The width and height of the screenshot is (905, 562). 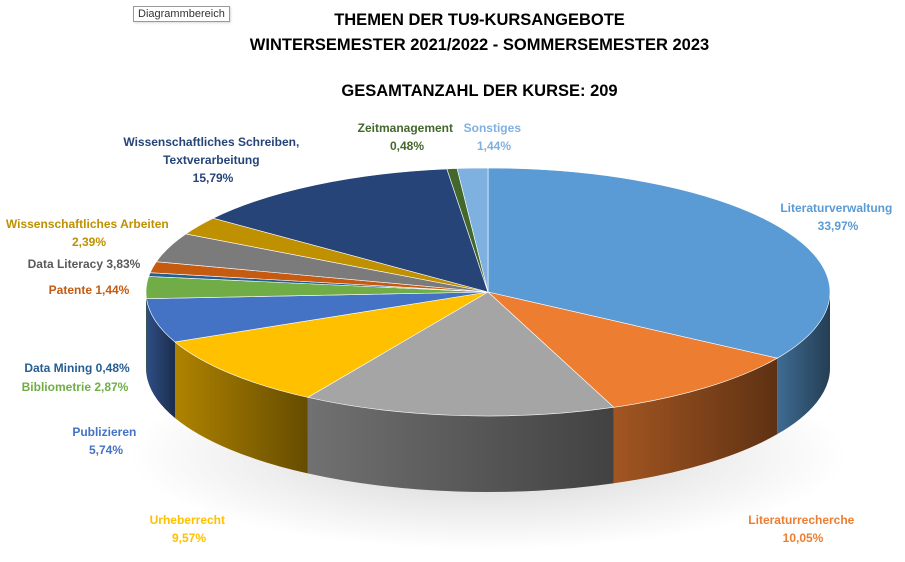 What do you see at coordinates (89, 290) in the screenshot?
I see `label-patente: Patente 1,44%` at bounding box center [89, 290].